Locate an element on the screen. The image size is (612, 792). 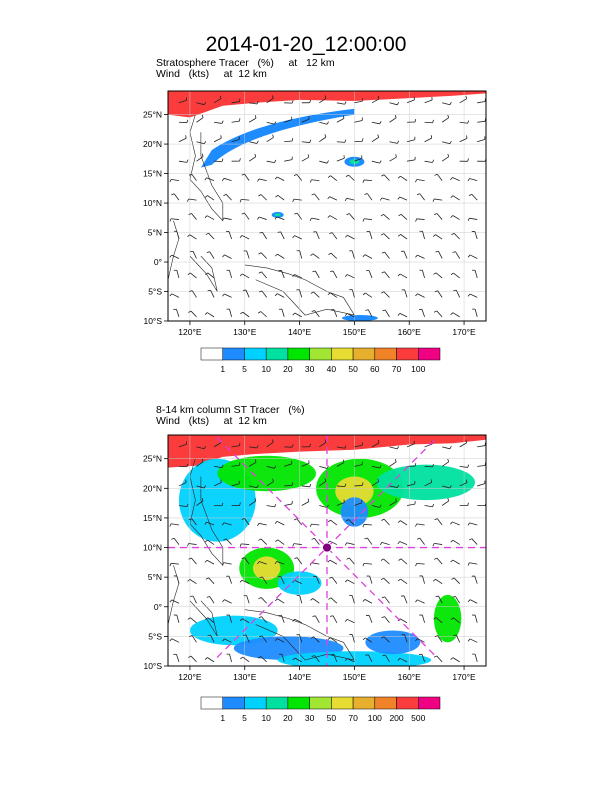
colorbar-label: 5 is located at coordinates (244, 369).